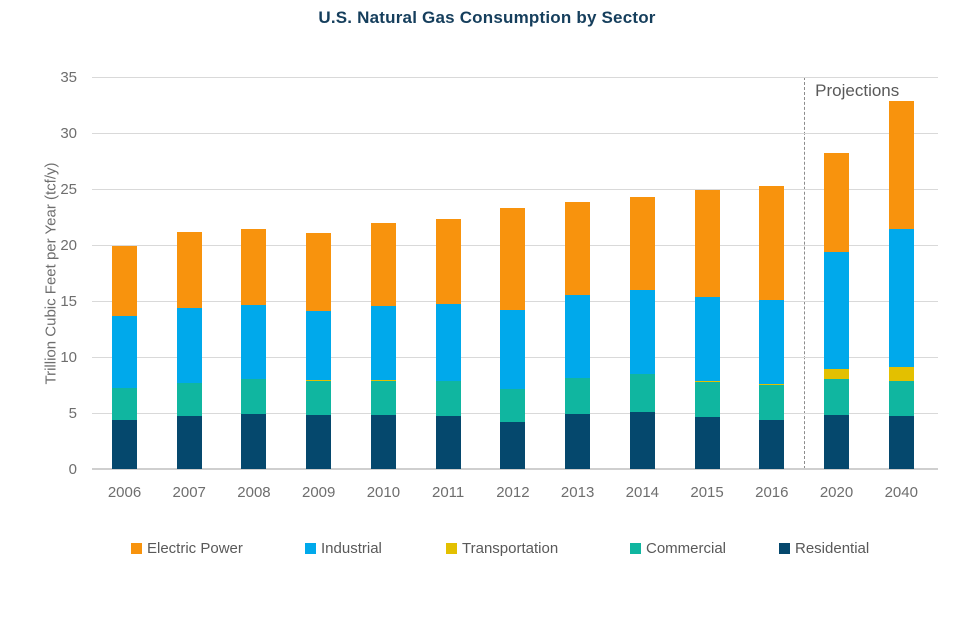 This screenshot has width=974, height=641. I want to click on legend-item-commercial: Commercial, so click(678, 548).